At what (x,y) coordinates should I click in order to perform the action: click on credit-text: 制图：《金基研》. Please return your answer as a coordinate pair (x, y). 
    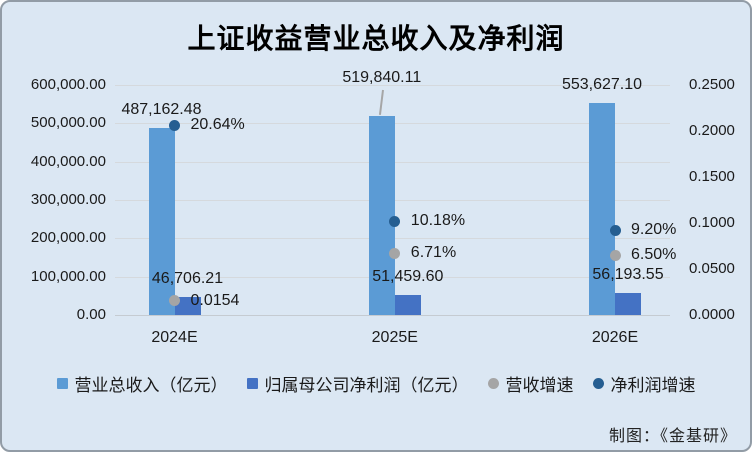
    Looking at the image, I should click on (672, 436).